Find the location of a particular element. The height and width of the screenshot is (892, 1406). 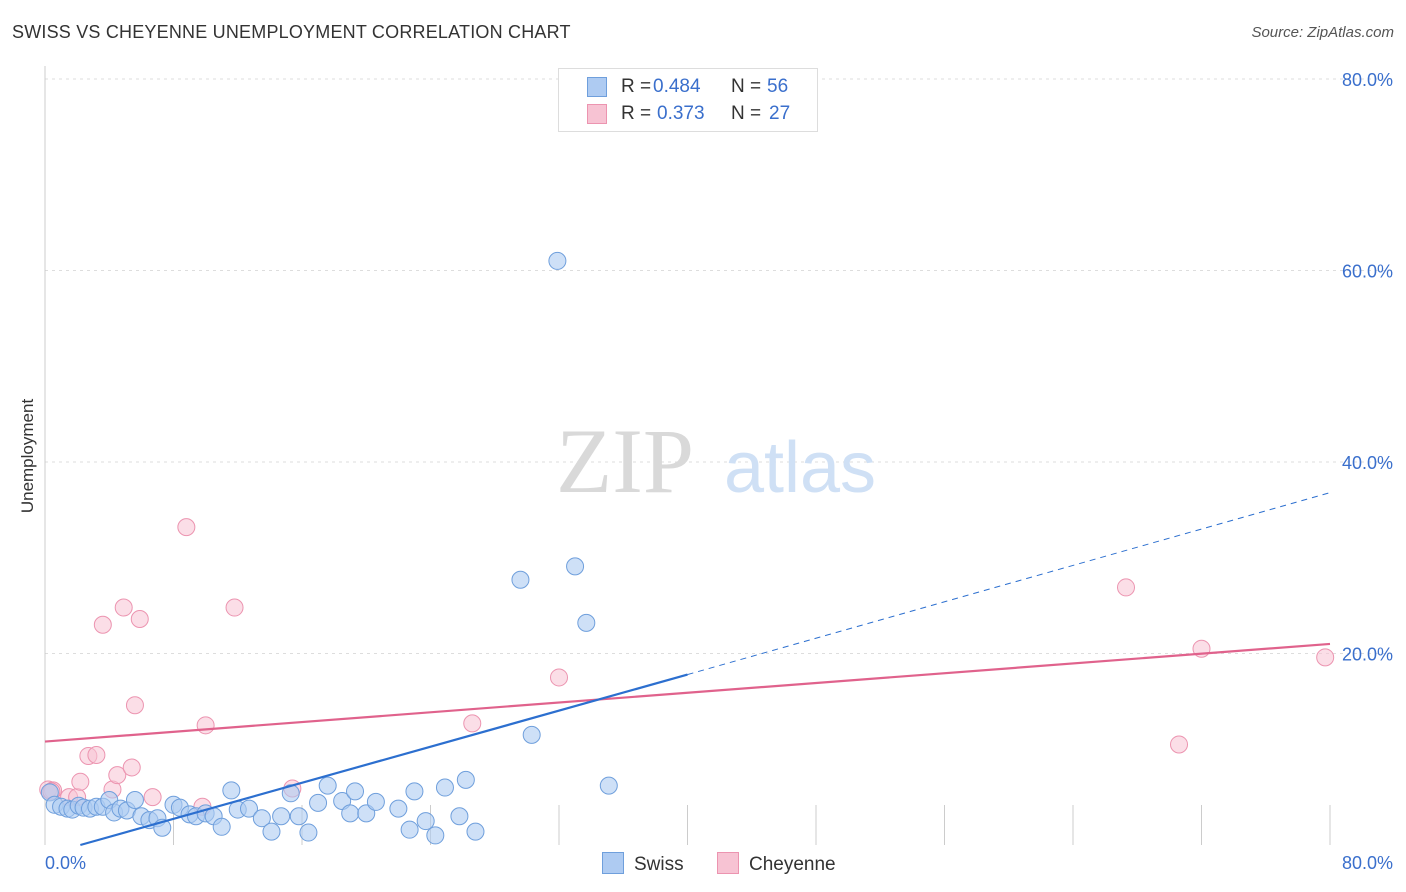

y-tick-label: 60.0% is located at coordinates (1367, 272).